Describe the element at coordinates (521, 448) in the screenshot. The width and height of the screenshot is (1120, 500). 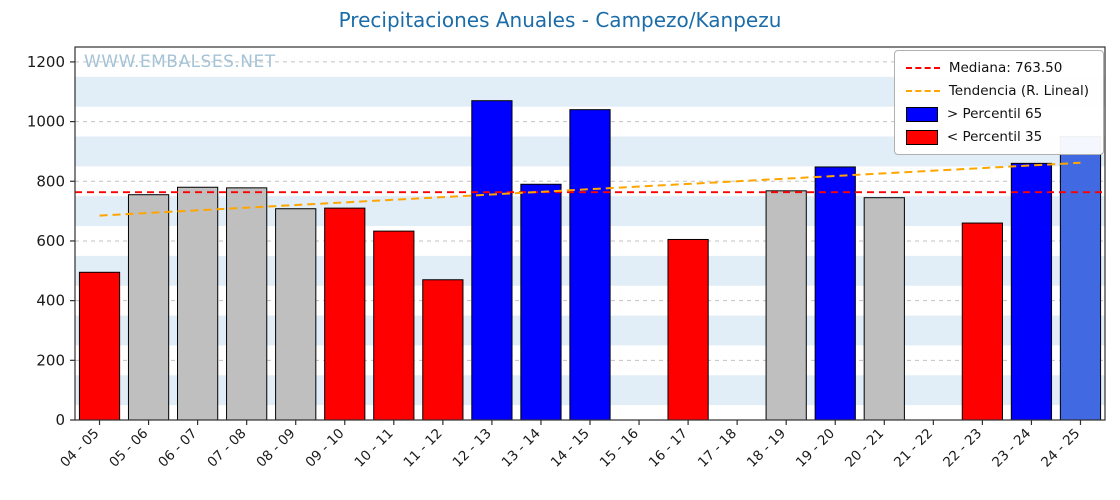
I see `x-tick-label: 13 - 14` at that location.